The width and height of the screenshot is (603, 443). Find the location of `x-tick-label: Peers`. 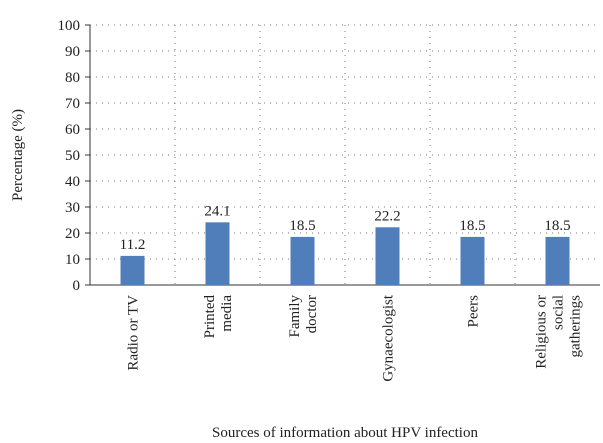

x-tick-label: Peers is located at coordinates (474, 311).